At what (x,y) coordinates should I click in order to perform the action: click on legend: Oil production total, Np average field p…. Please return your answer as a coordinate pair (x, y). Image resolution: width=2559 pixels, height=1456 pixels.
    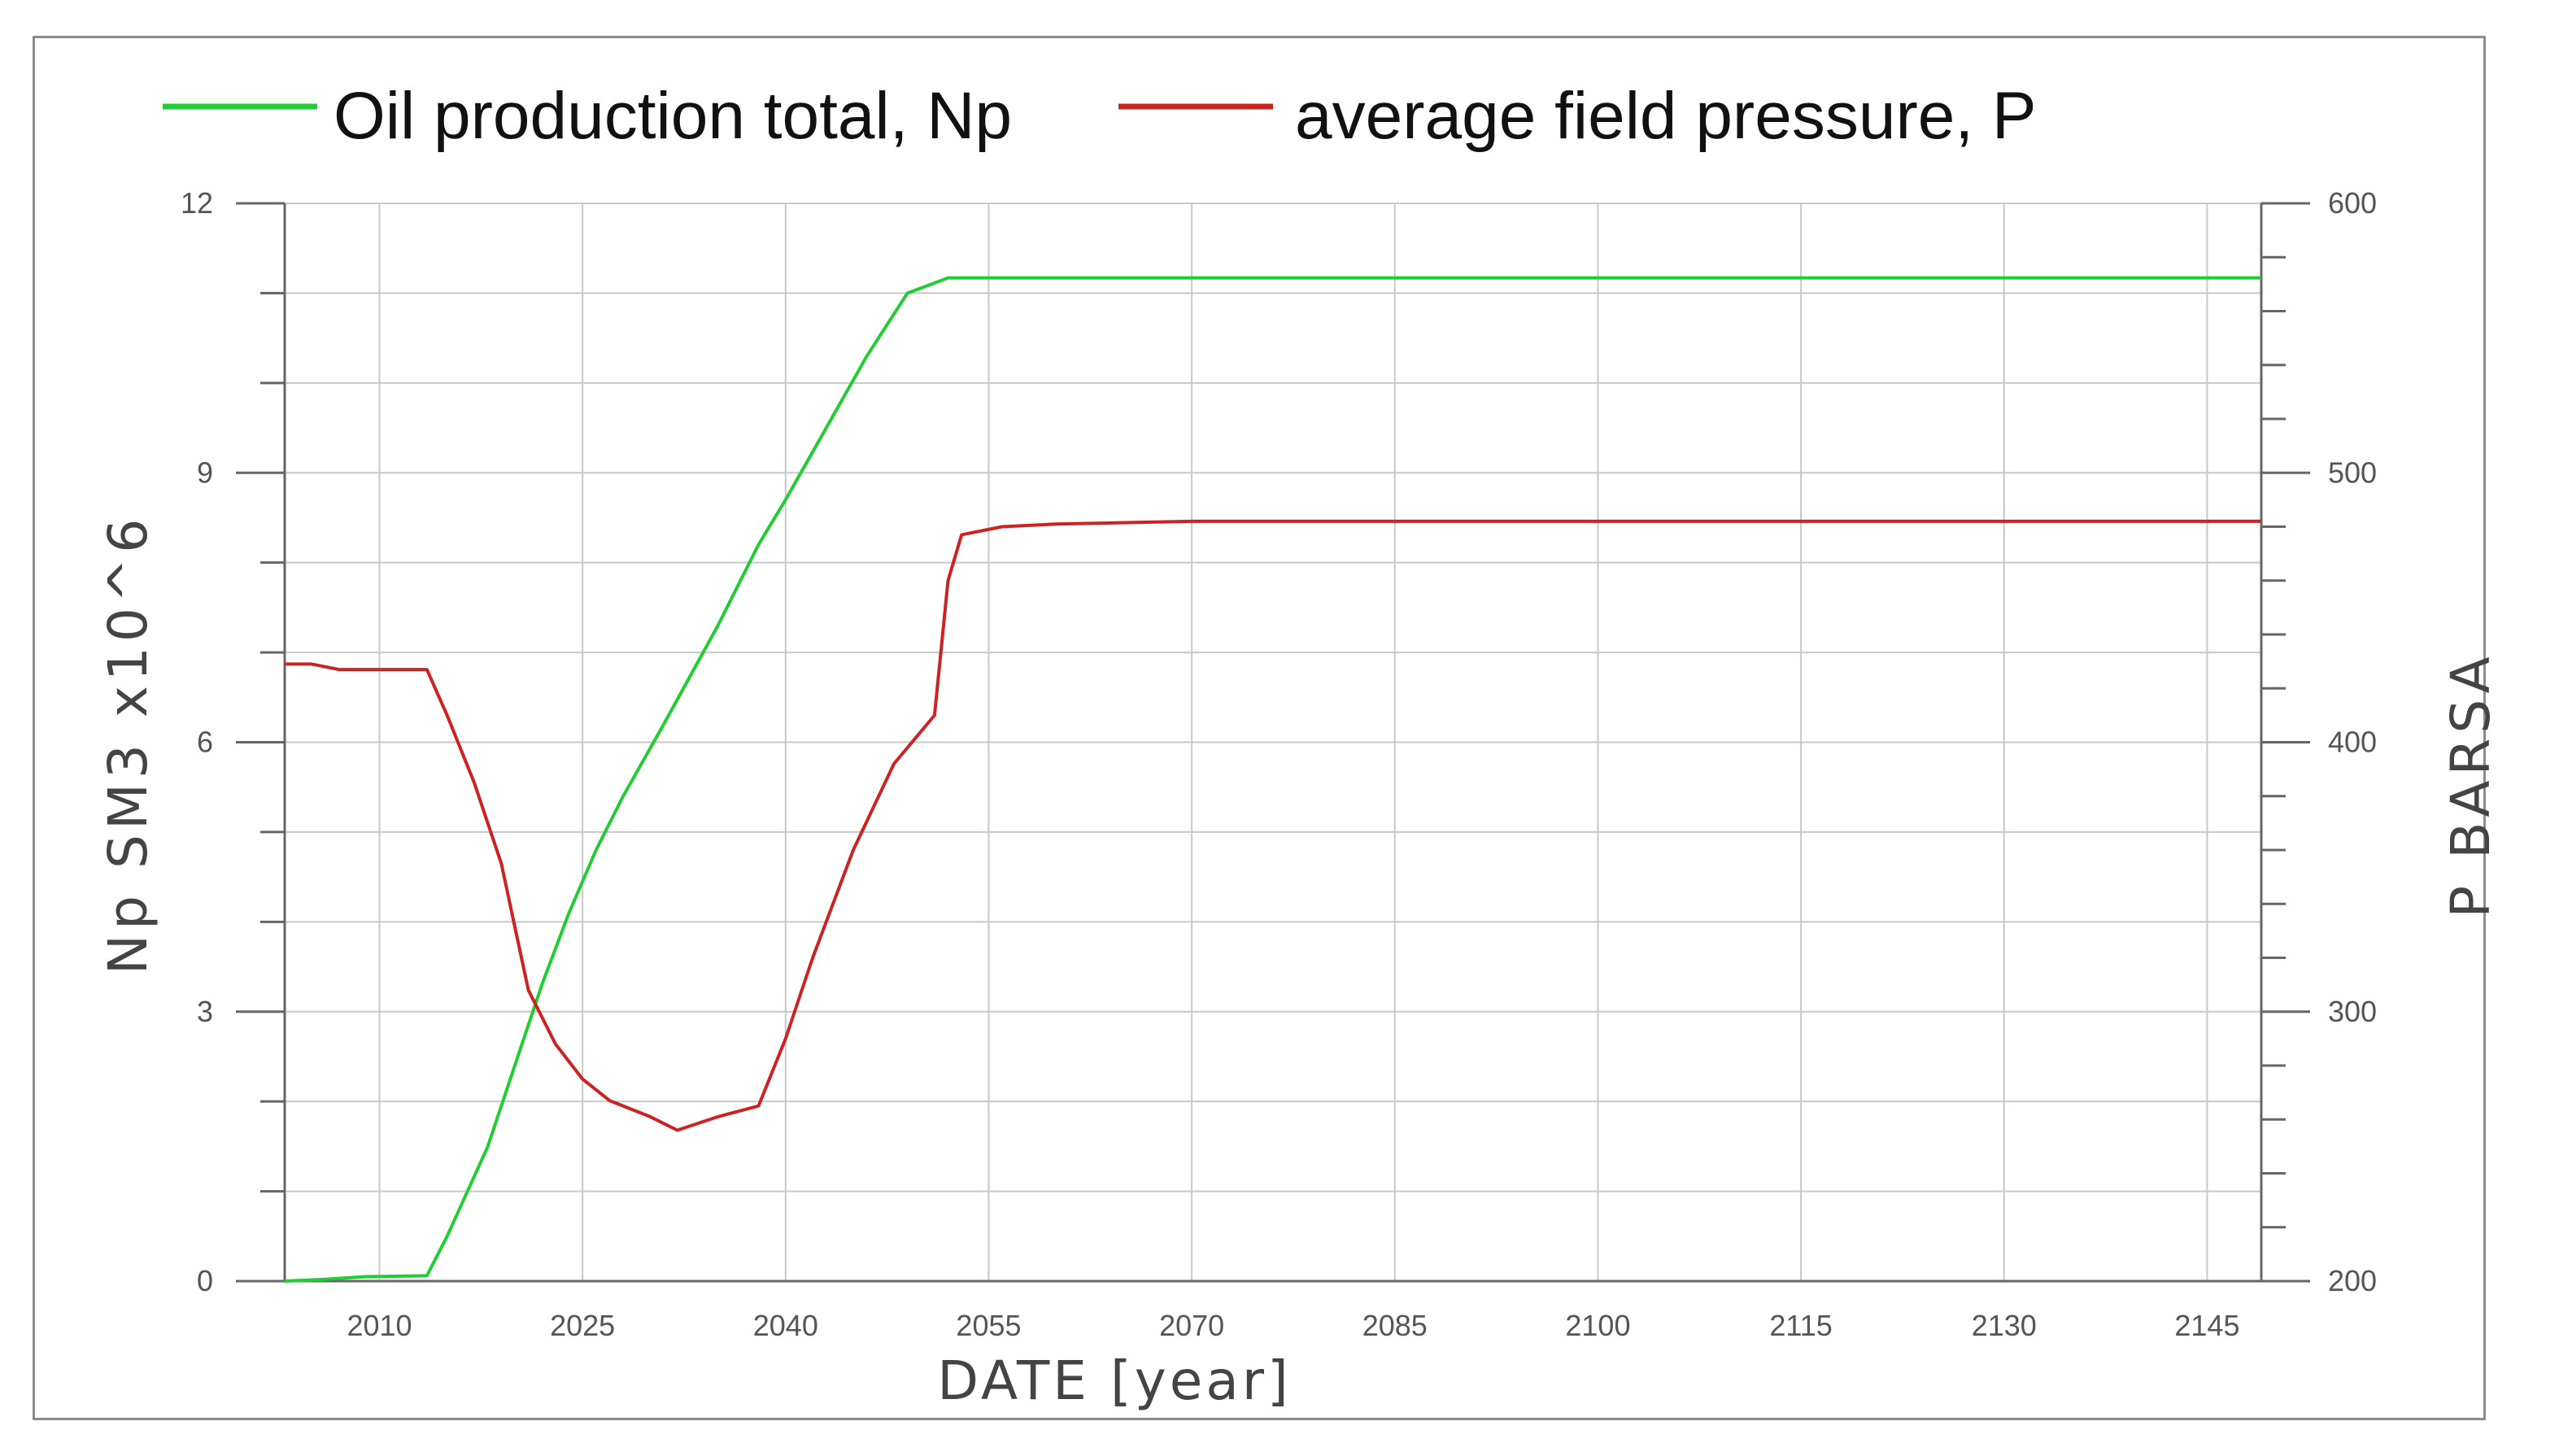
    Looking at the image, I should click on (1100, 116).